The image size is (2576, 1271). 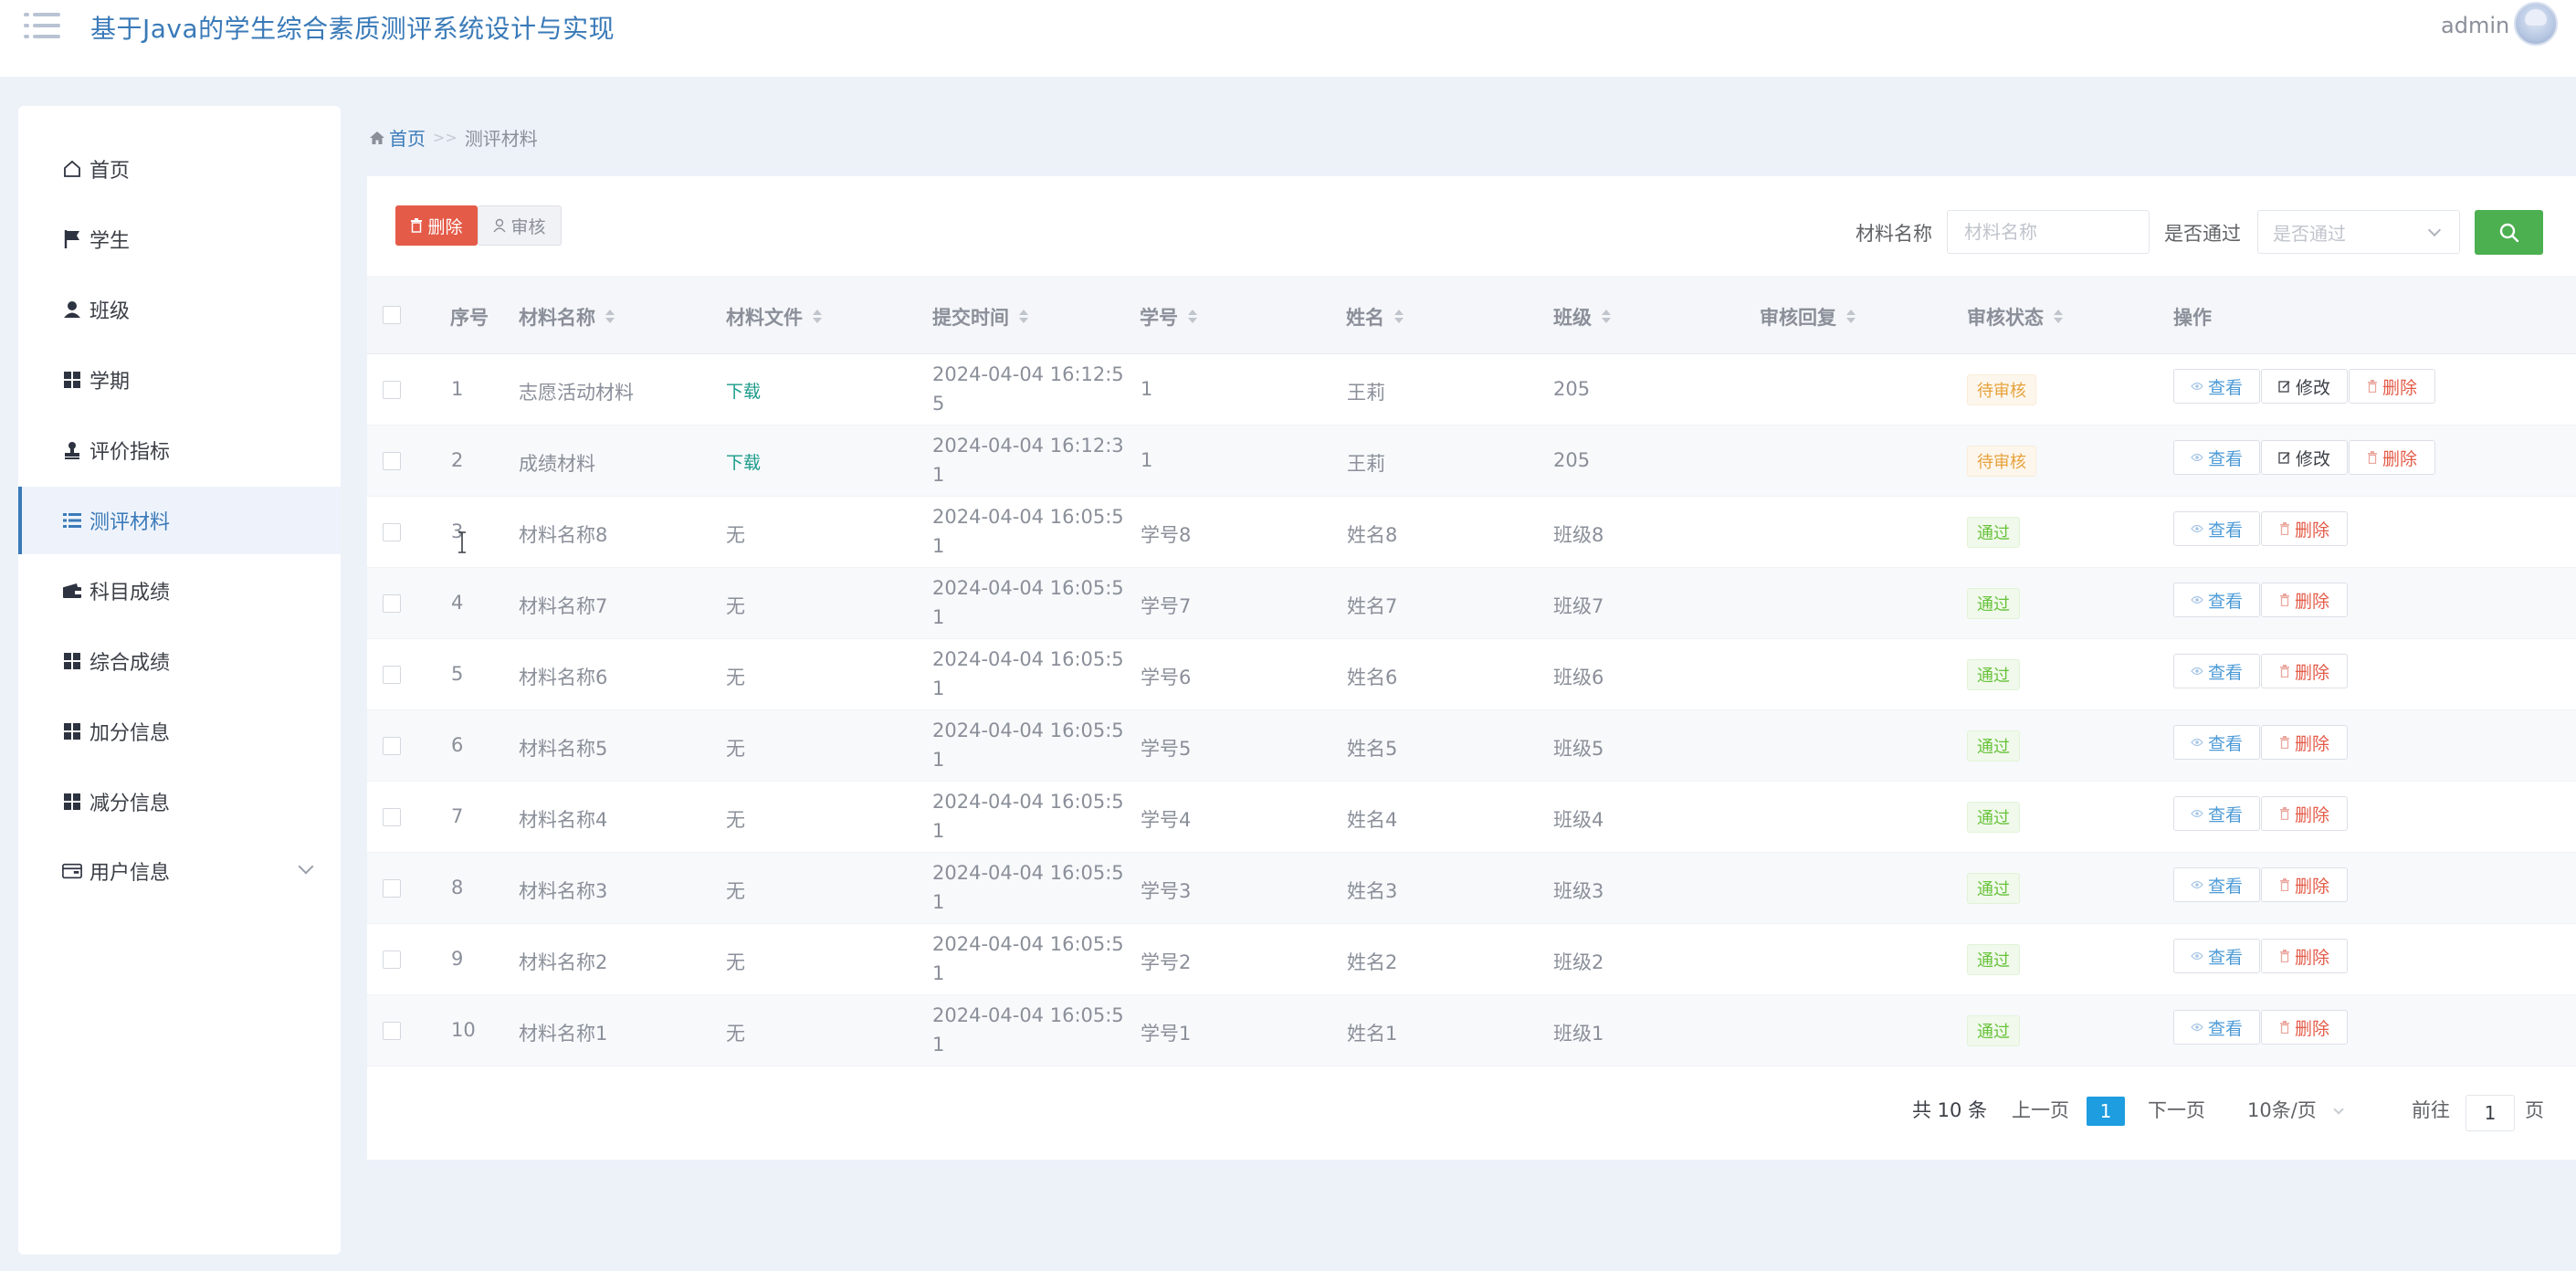 I want to click on col-student-no: 学号, so click(x=1169, y=317).